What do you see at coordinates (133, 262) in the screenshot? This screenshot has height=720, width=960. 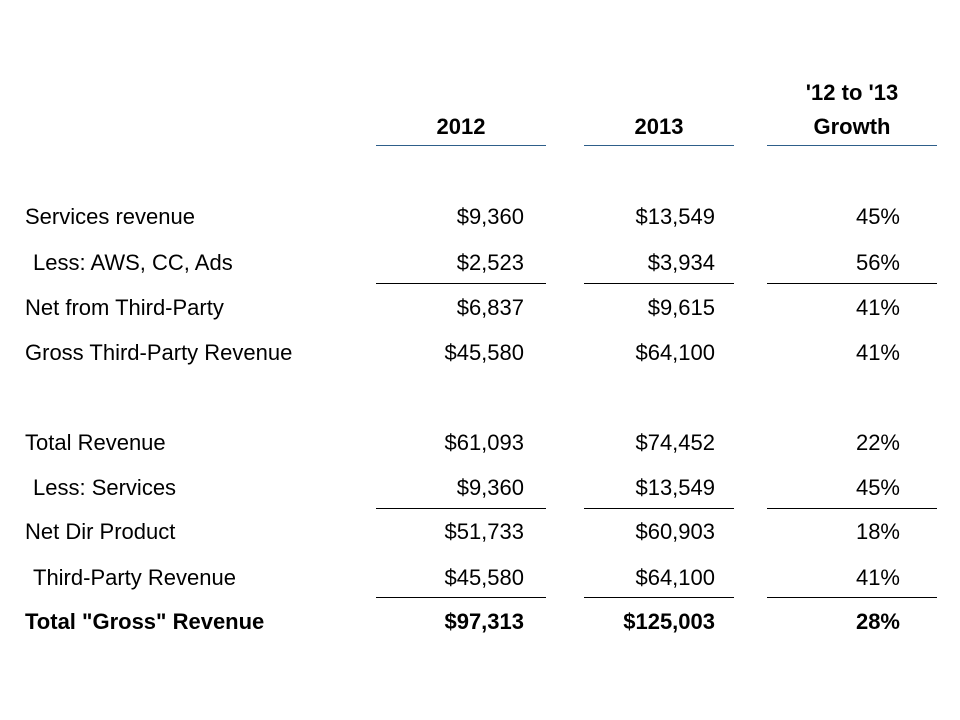 I see `row-label: Less: AWS, CC, Ads` at bounding box center [133, 262].